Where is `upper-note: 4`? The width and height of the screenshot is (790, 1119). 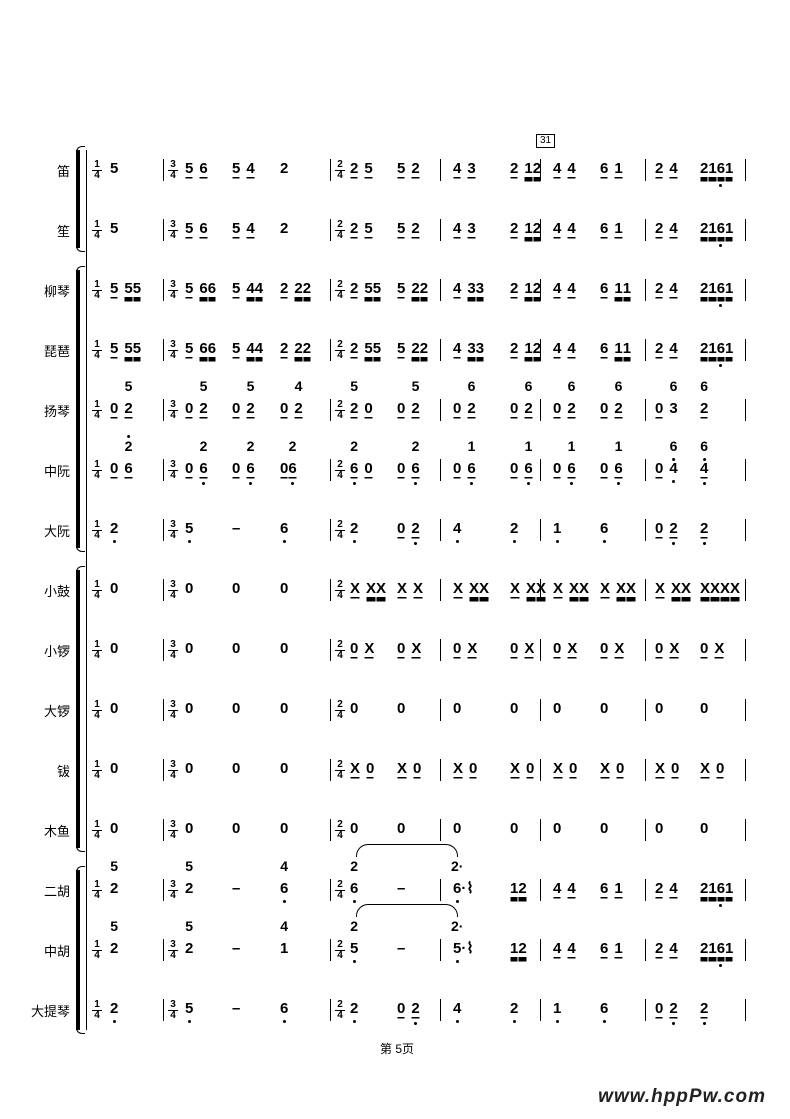
upper-note: 4 is located at coordinates (284, 926).